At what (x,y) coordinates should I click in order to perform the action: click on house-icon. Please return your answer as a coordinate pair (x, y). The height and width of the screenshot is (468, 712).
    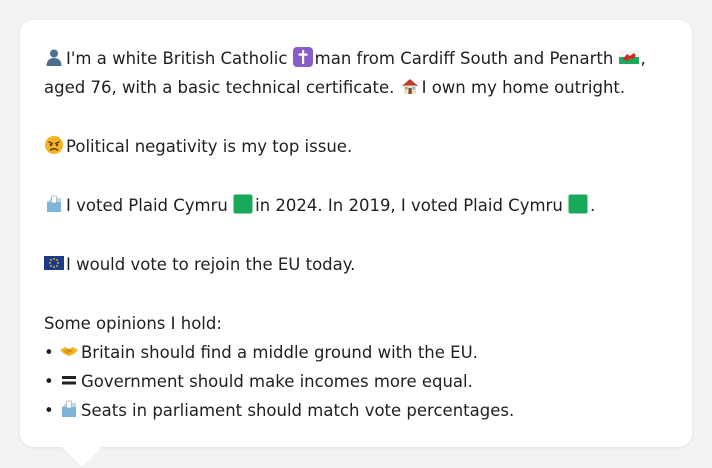
    Looking at the image, I should click on (410, 86).